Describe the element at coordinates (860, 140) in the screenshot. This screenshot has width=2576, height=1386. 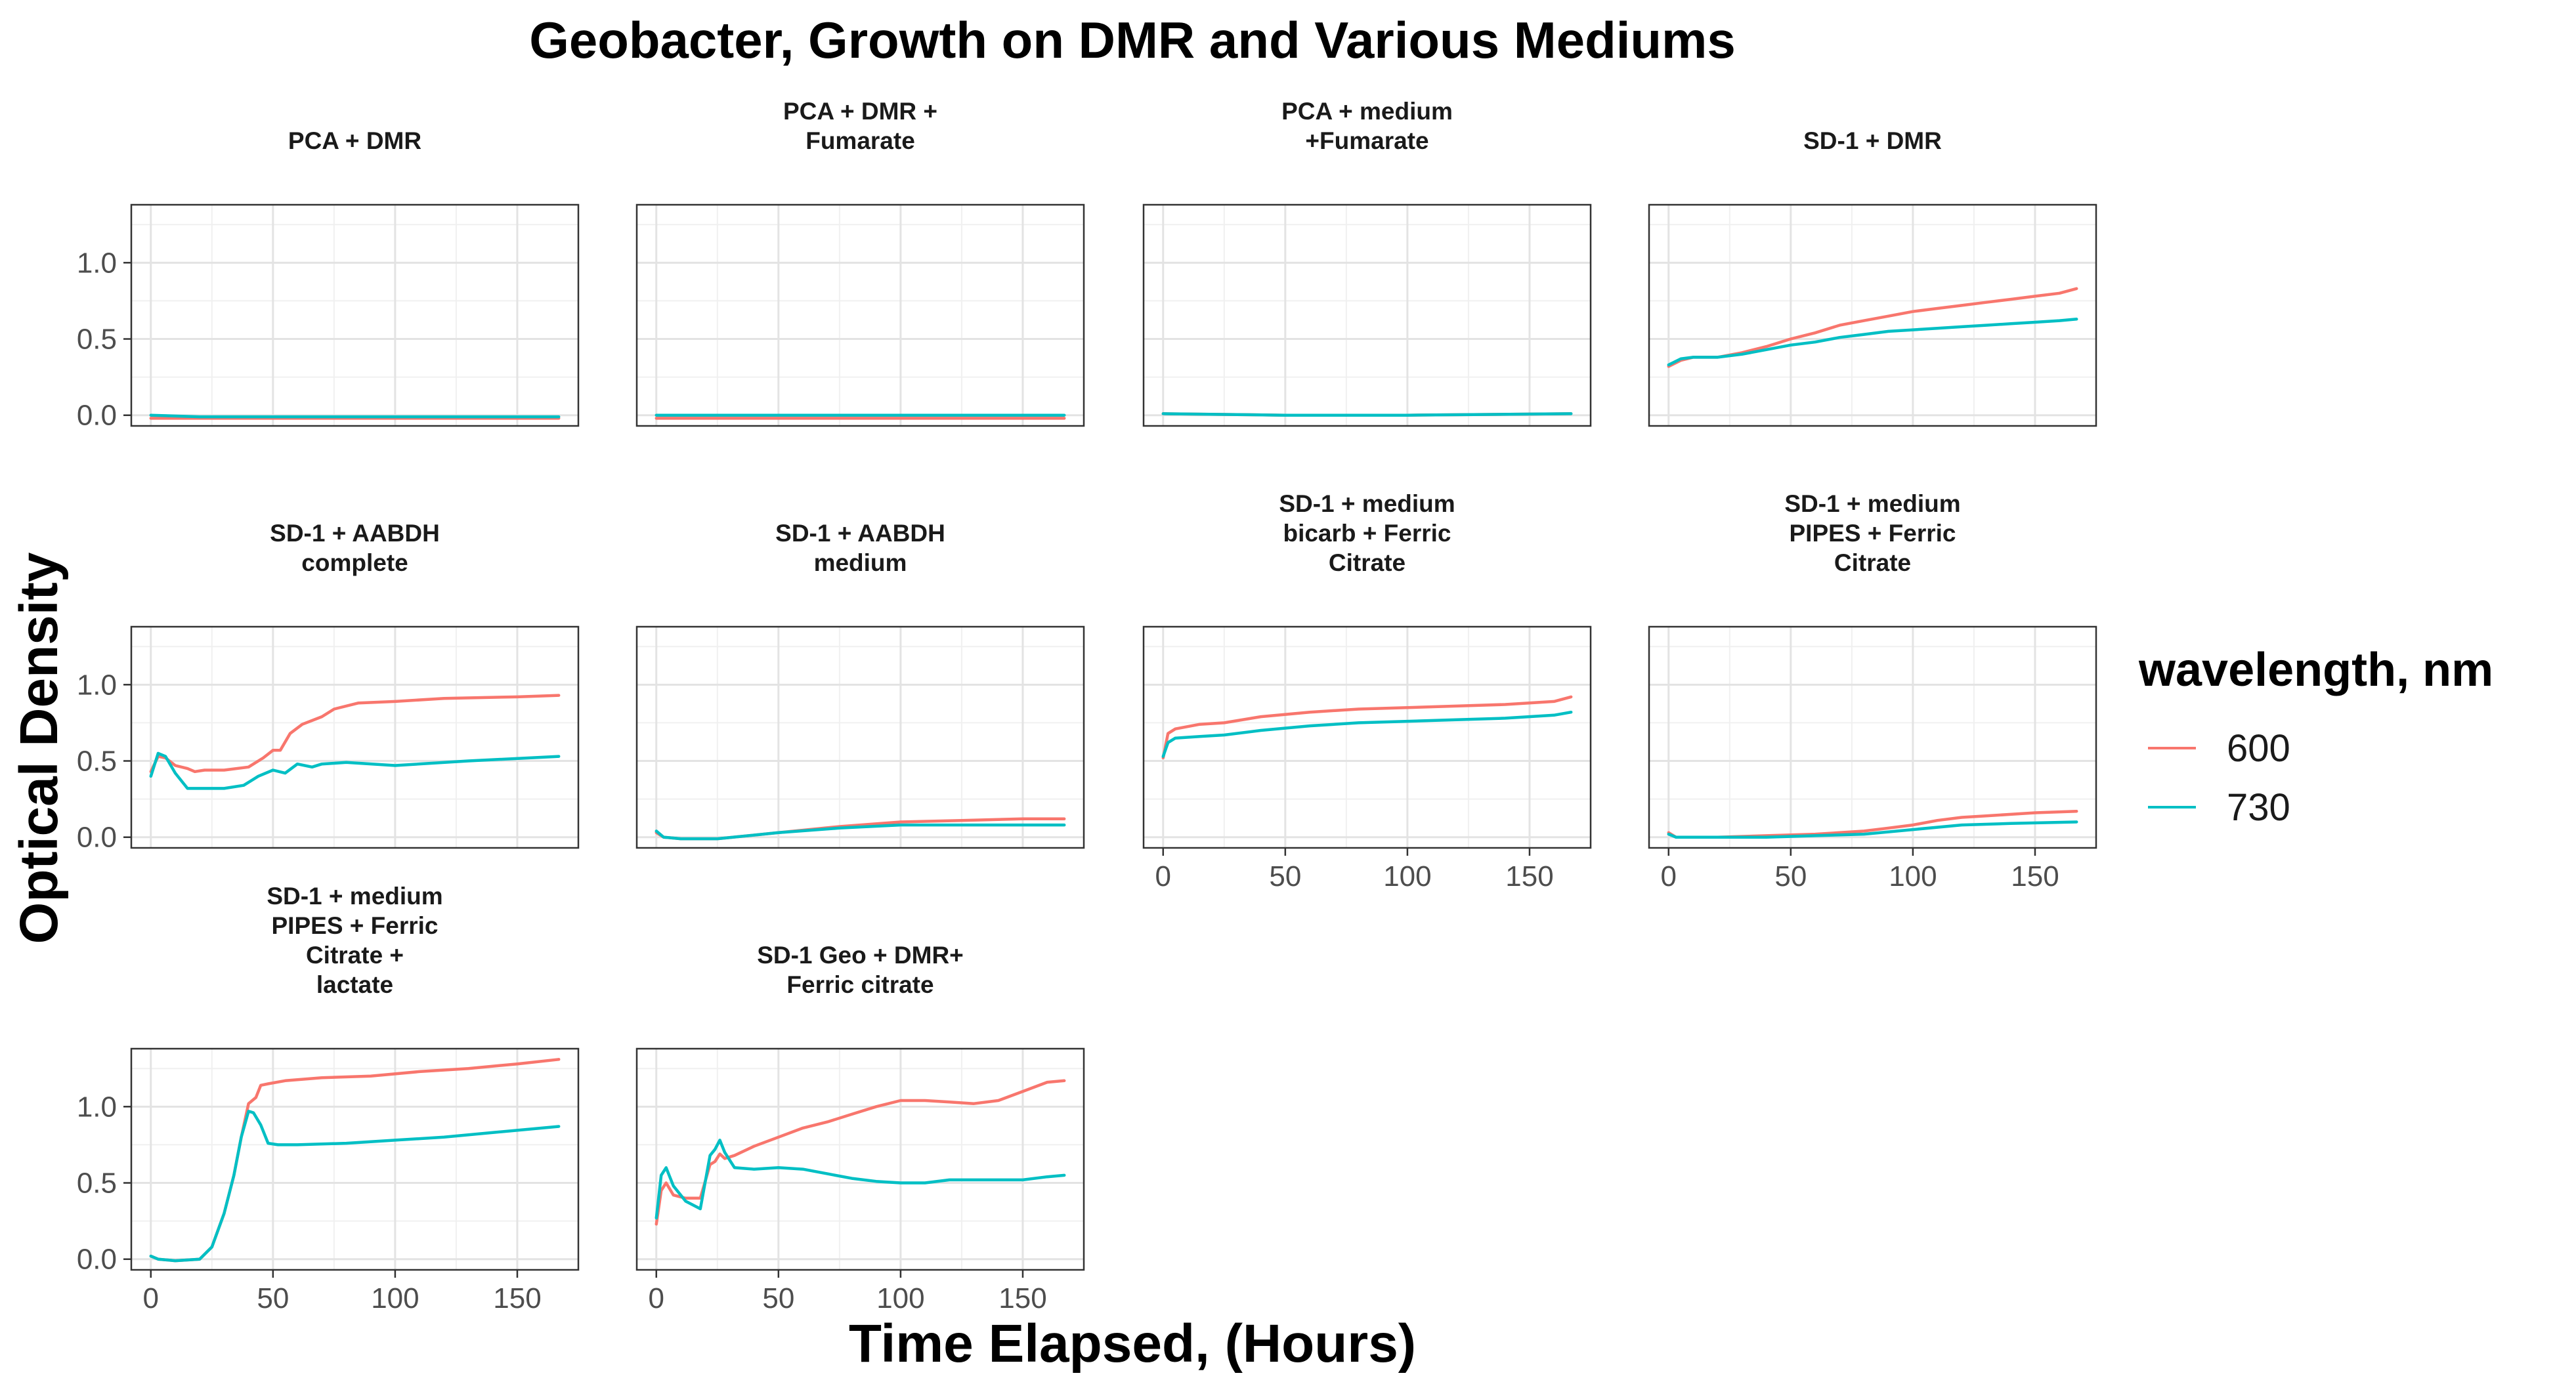
I see `panel-title-line: Fumarate` at that location.